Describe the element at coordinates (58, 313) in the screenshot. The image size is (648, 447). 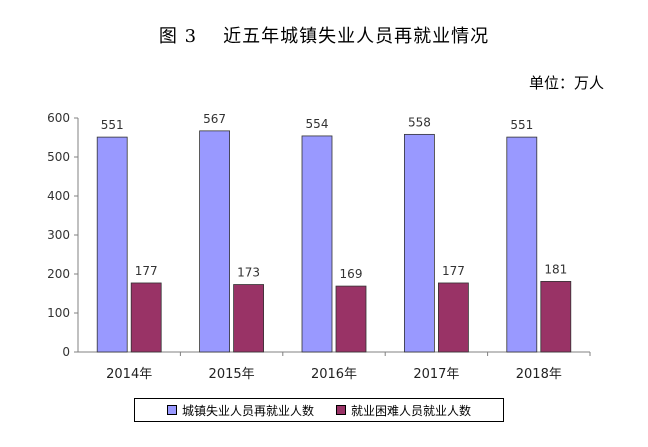
I see `y-tick-label: 100` at that location.